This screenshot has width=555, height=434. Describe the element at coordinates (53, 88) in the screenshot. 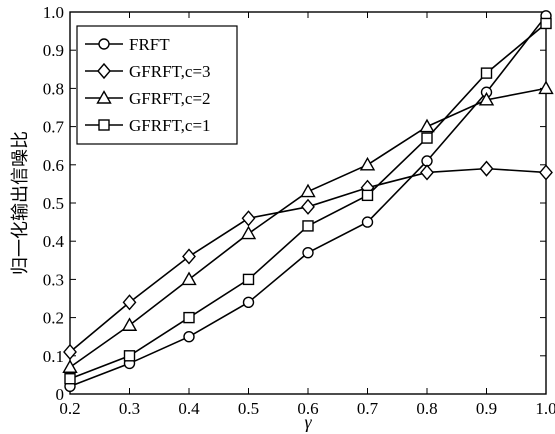

I see `y-tick-label: 0.8` at that location.